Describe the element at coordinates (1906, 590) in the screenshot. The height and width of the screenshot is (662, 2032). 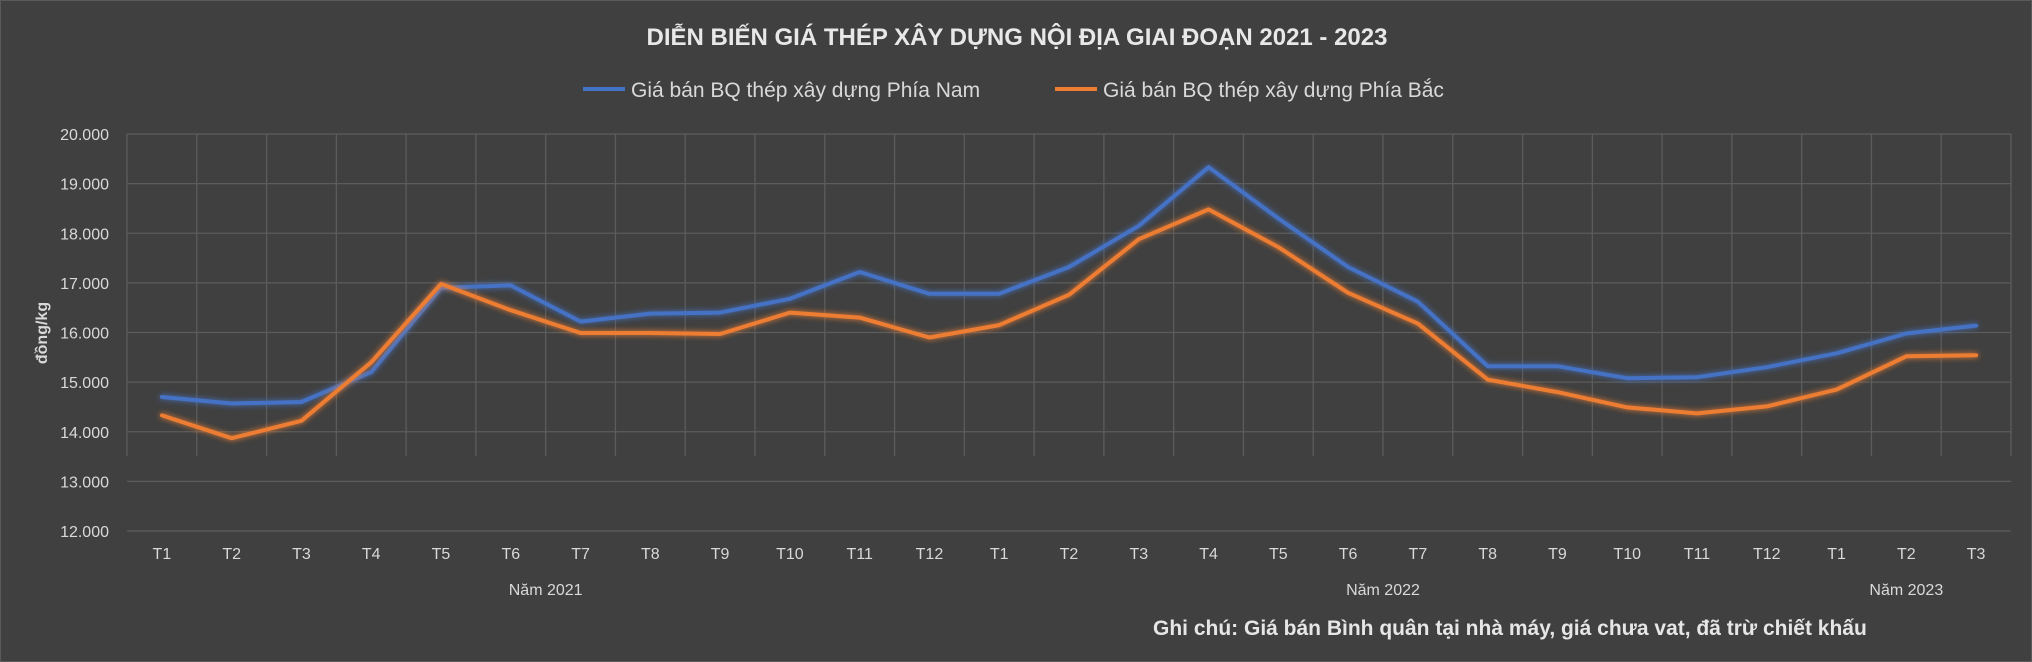
I see `year-group-label: Năm 2023` at that location.